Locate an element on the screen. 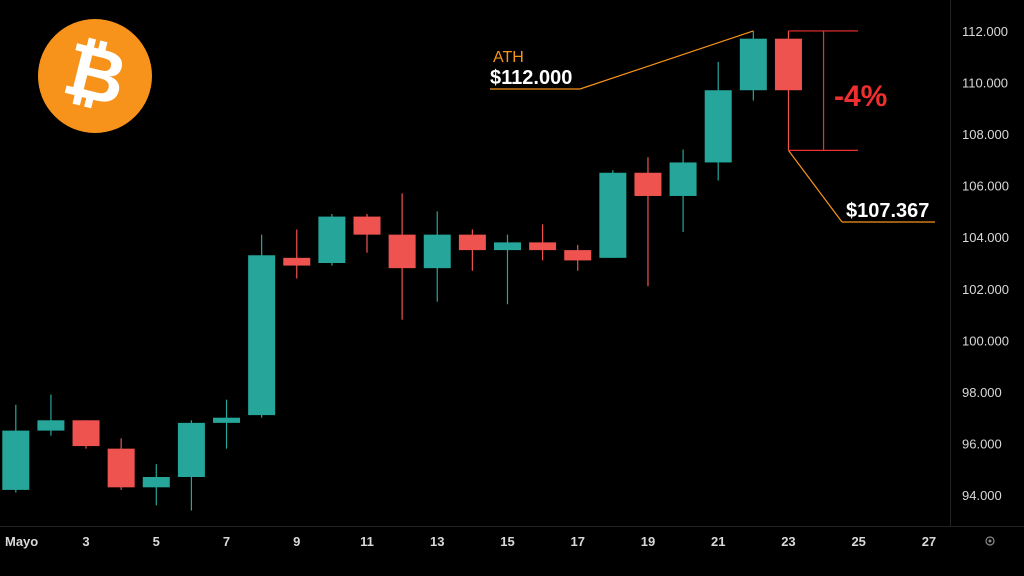  y-tick-label: 100.000 is located at coordinates (985, 340).